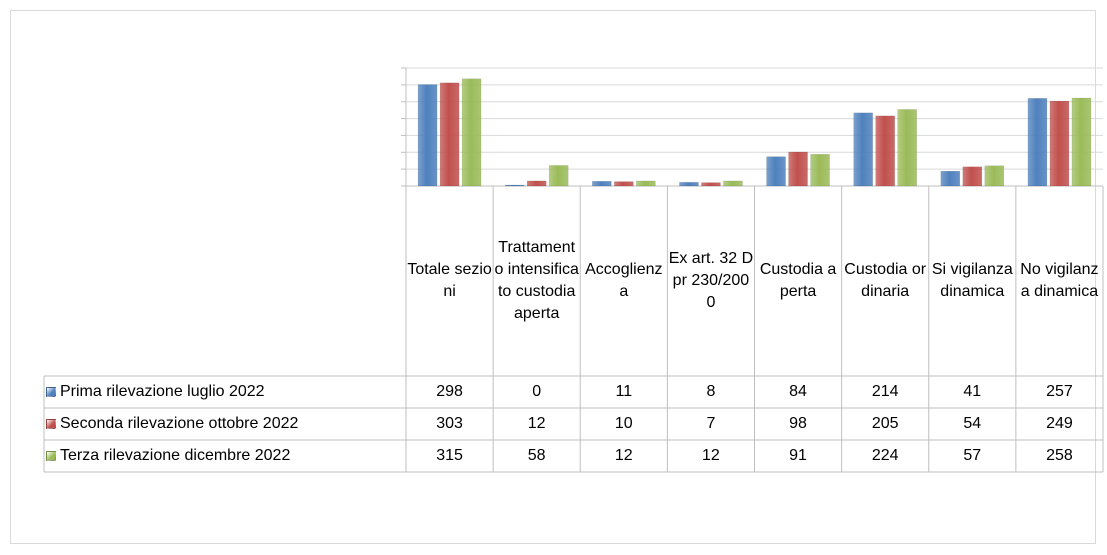  I want to click on table-value: 57, so click(972, 455).